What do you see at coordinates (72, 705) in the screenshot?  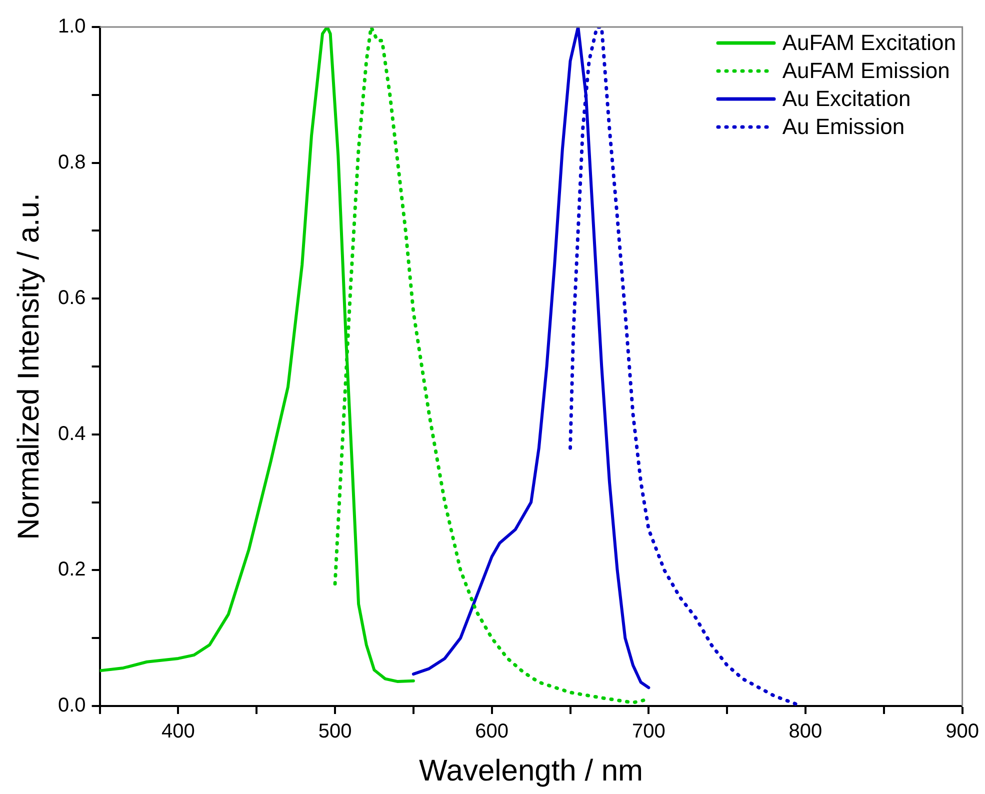 I see `text: 0.0` at bounding box center [72, 705].